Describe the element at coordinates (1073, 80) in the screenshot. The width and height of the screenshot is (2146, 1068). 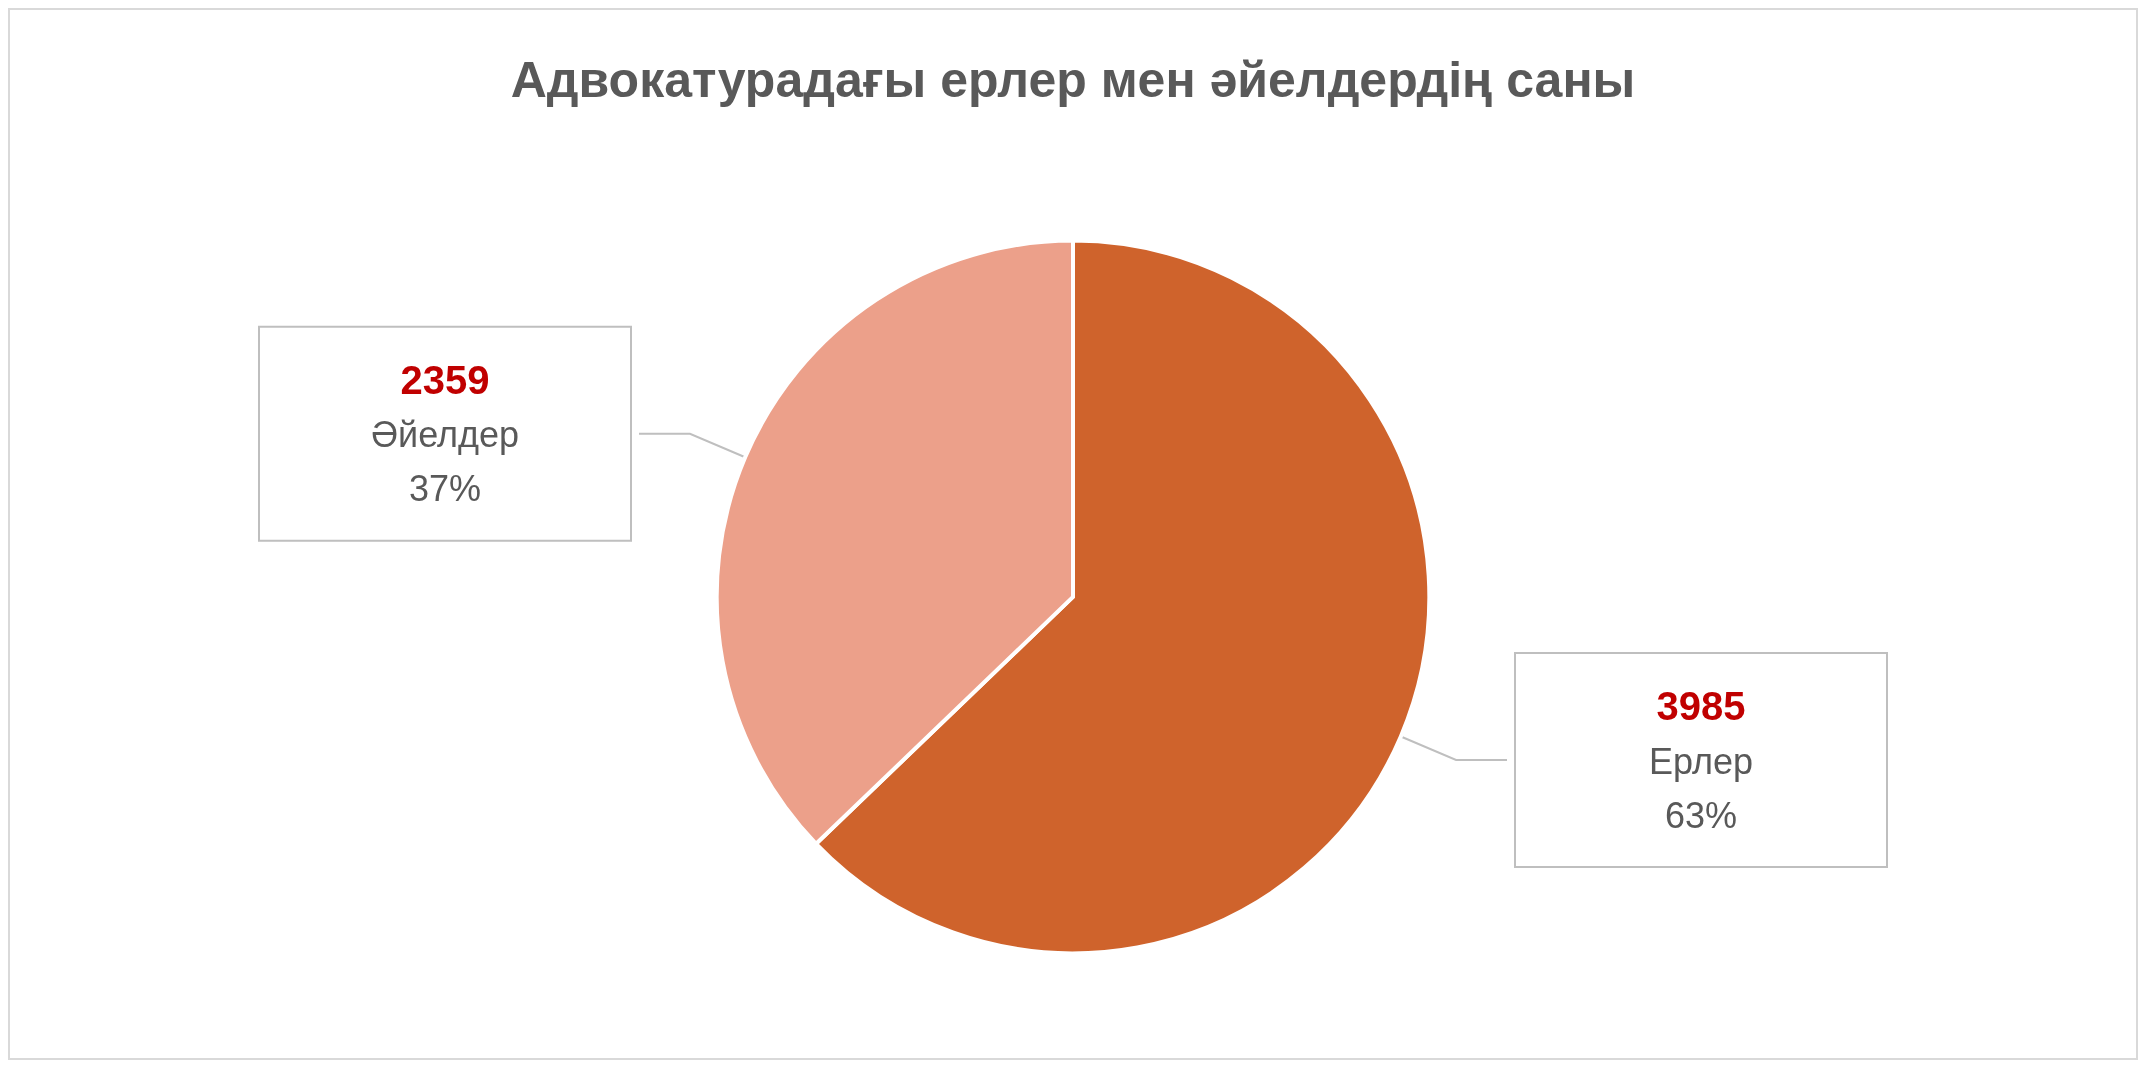
I see `chart-title: Адвокатурадағы ерлер мен әйелдердің саны` at that location.